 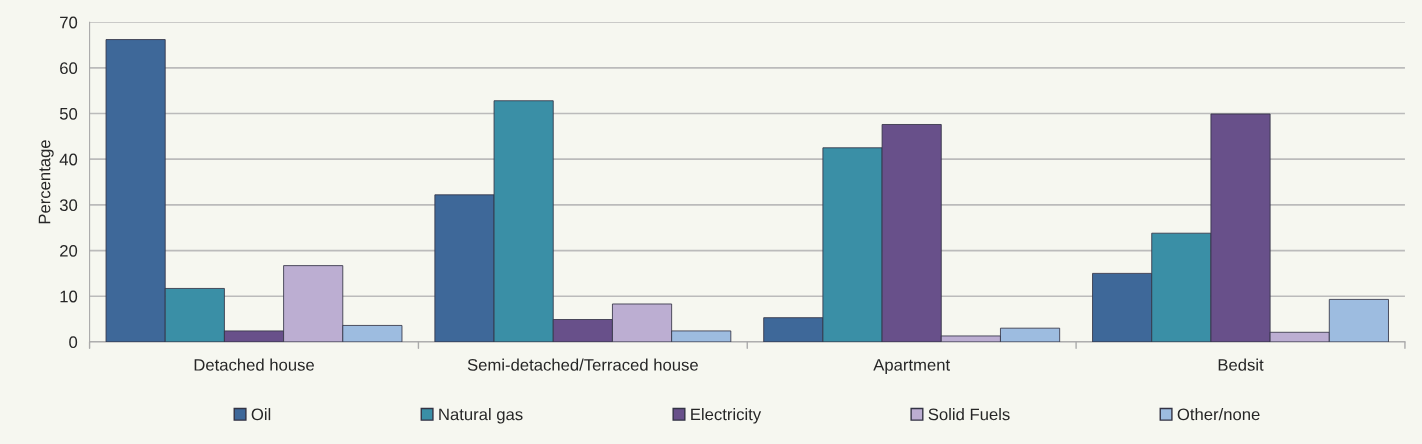 I want to click on y-tick-label: 0, so click(x=73, y=342).